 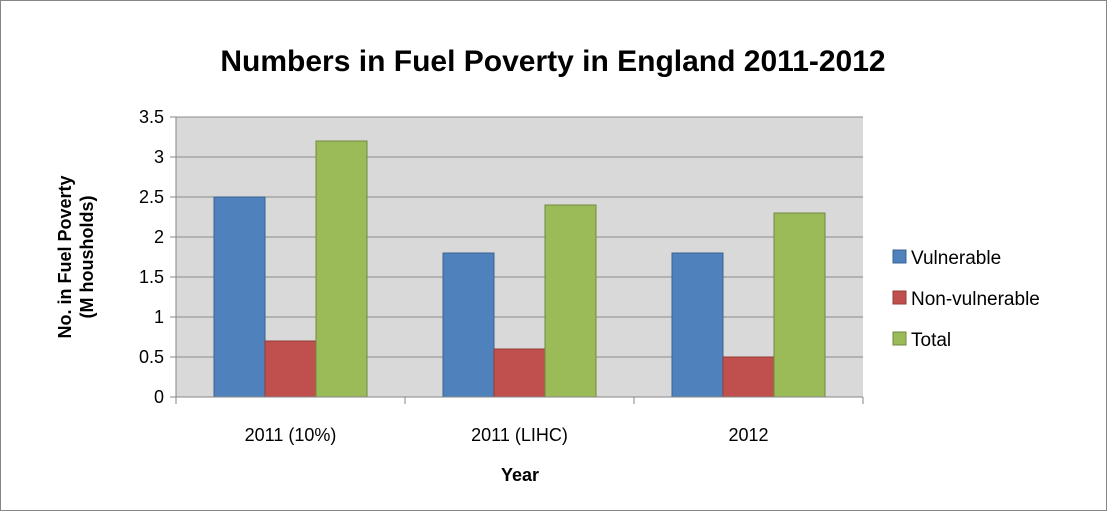 I want to click on x-tick-label: 2011 (10%), so click(x=291, y=435).